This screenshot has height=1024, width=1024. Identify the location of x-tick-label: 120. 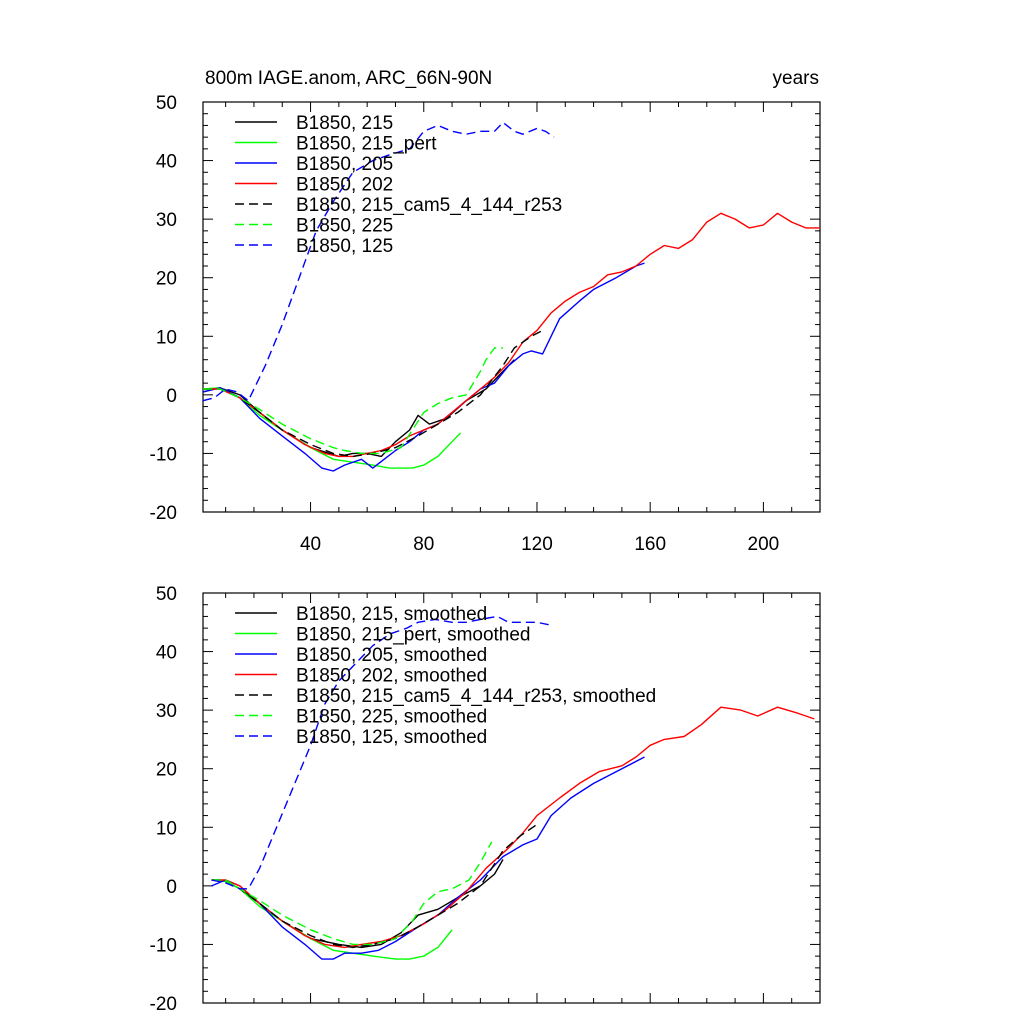
(537, 544).